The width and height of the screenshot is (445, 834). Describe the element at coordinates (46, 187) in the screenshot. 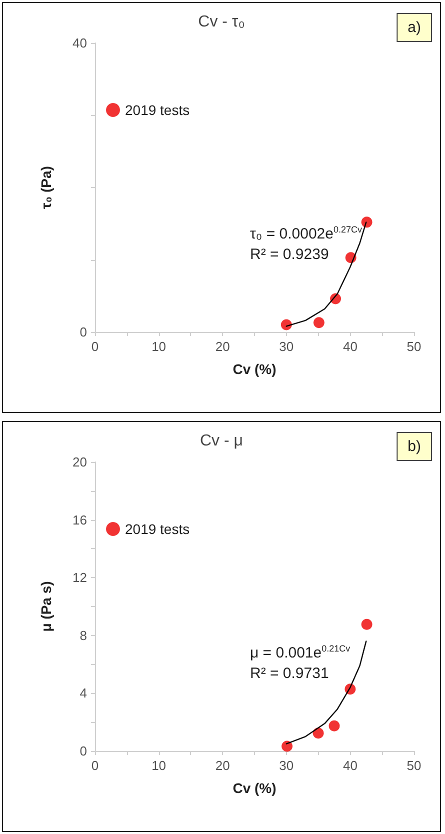

I see `y-axis-title: τ₀ (Pa)` at that location.